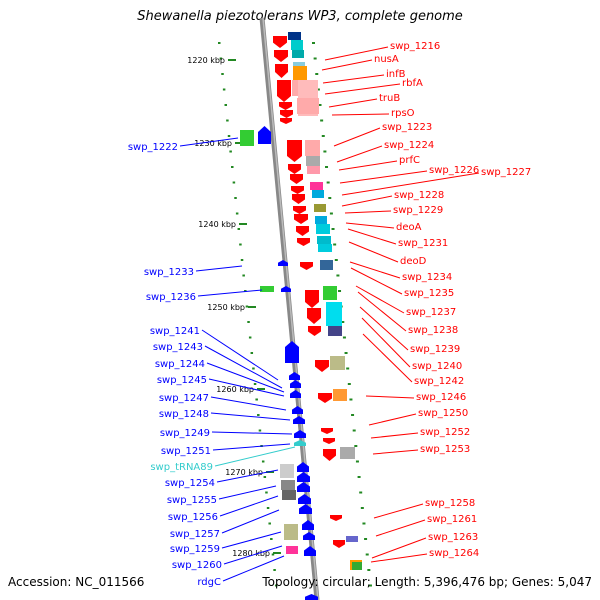  I want to click on gene-label-right: swp_1234, so click(427, 277).